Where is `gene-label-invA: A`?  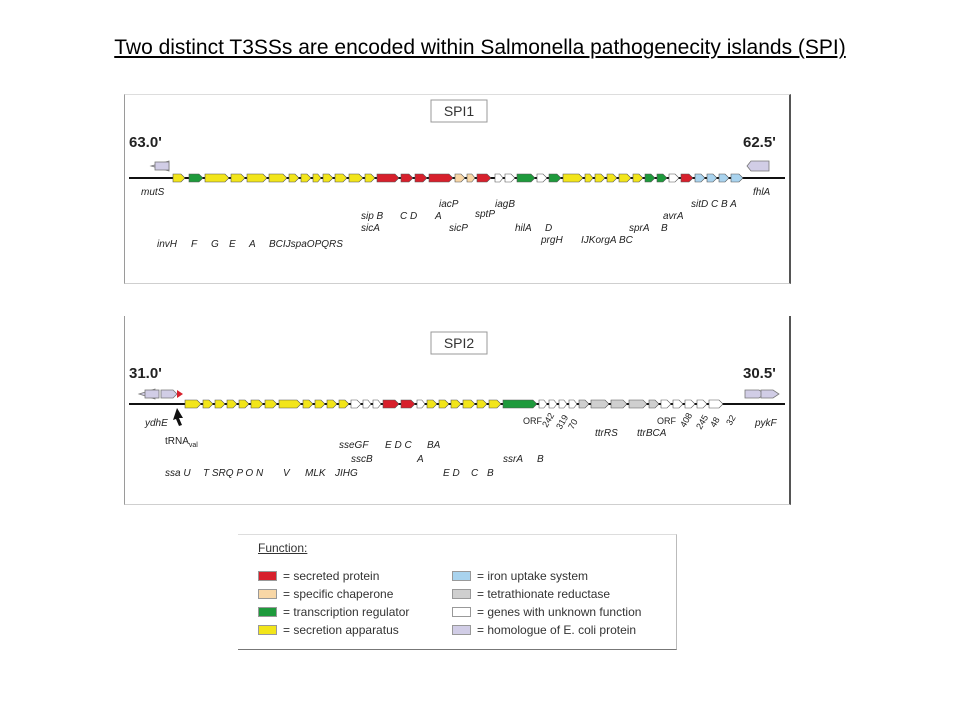
gene-label-invA: A is located at coordinates (252, 244).